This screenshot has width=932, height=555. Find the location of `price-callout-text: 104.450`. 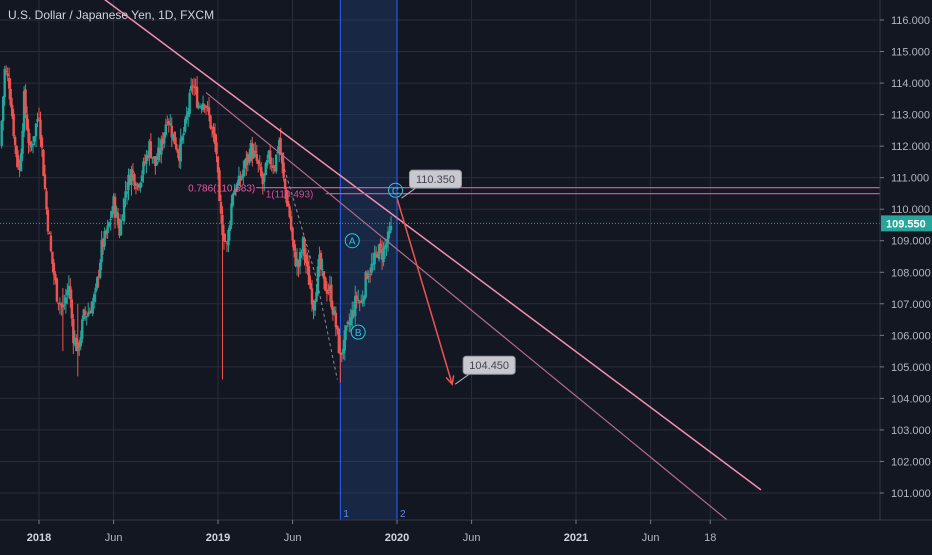

price-callout-text: 104.450 is located at coordinates (489, 366).